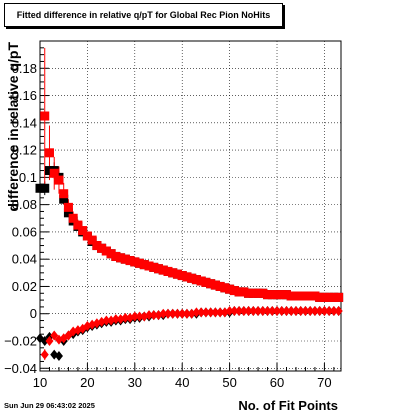 The width and height of the screenshot is (400, 414). Describe the element at coordinates (277, 382) in the screenshot. I see `x-tick-label: 60` at that location.